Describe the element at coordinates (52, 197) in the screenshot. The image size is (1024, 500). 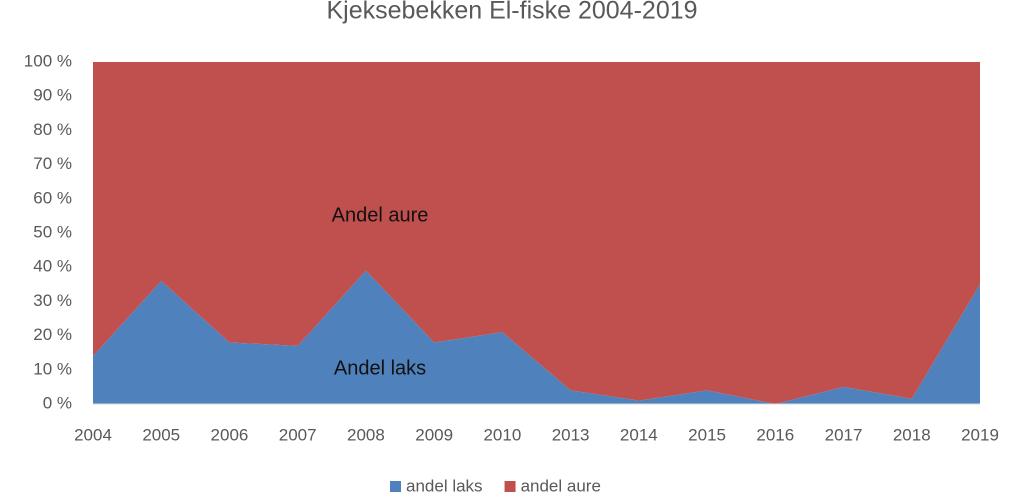
I see `y-tick-label: 60 %` at that location.